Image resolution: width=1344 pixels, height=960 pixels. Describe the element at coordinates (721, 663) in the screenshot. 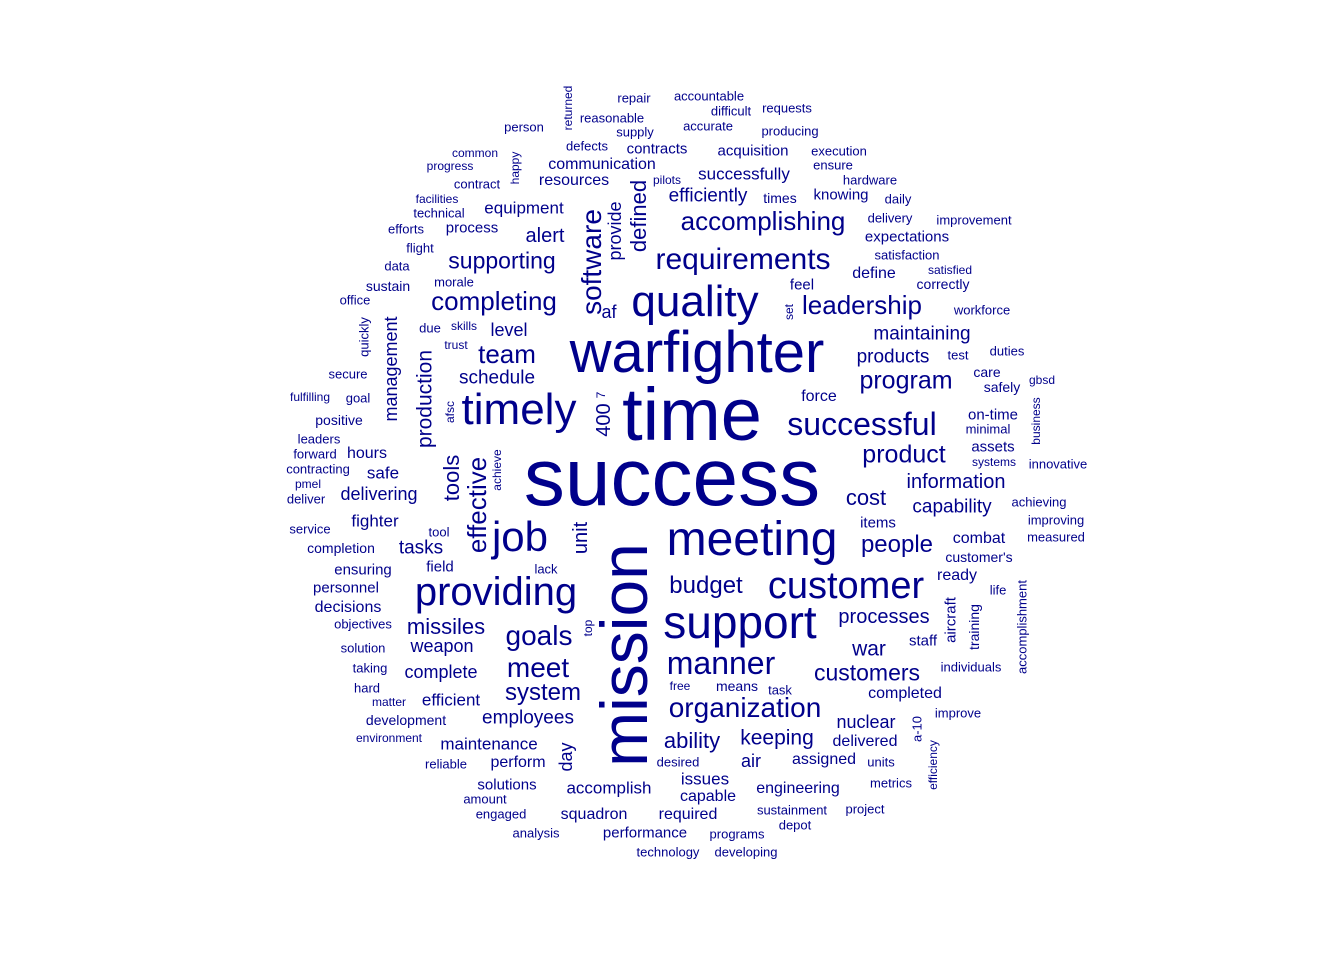

I see `word-manner: manner` at that location.